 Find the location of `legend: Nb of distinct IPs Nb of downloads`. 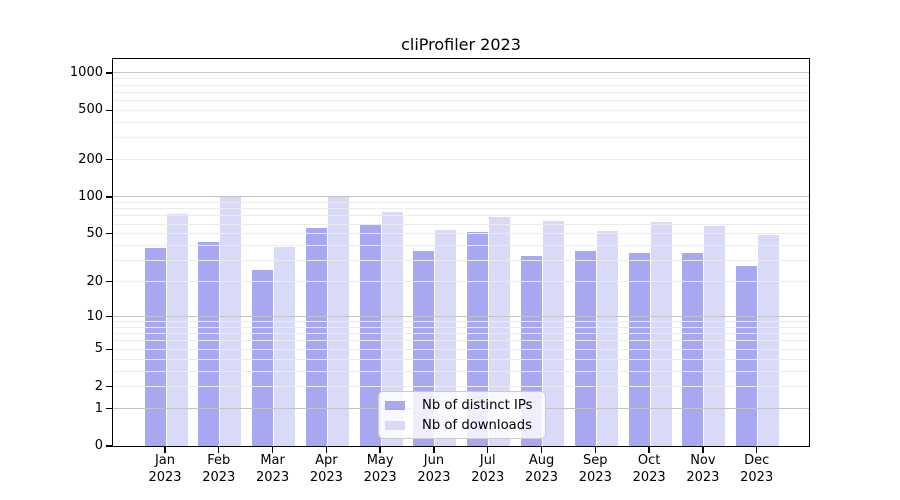

legend: Nb of distinct IPs Nb of downloads is located at coordinates (462, 415).